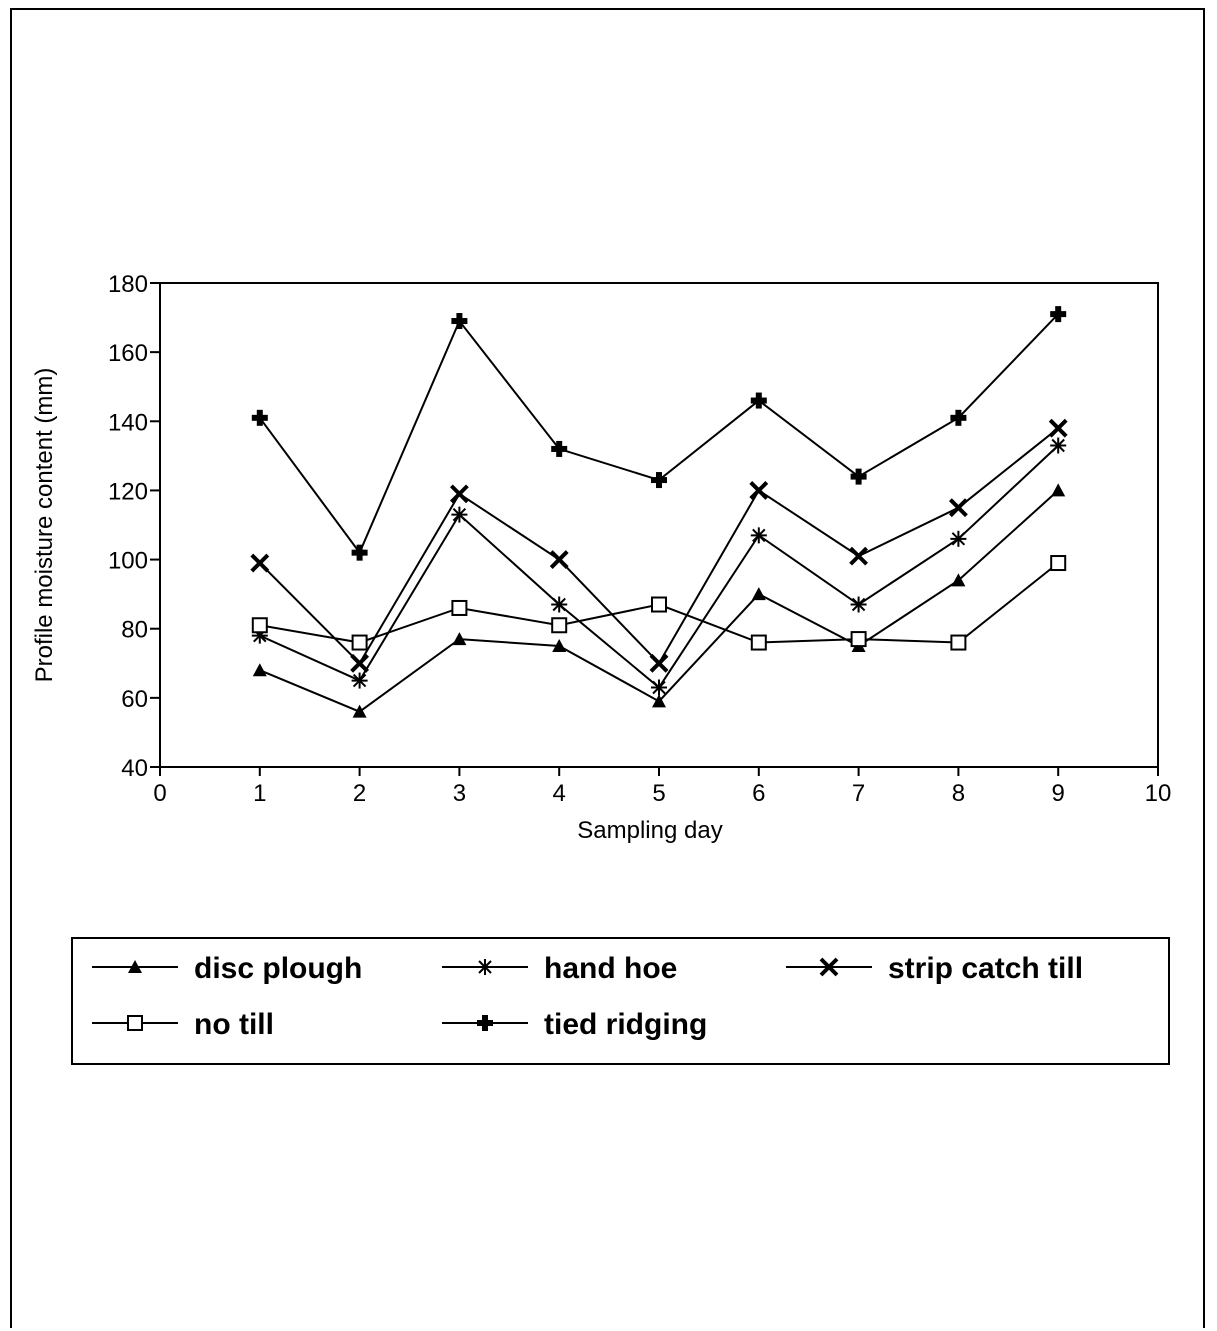  Describe the element at coordinates (134, 526) in the screenshot. I see `y-axis: 40 60 80 100 120 140 160 180` at that location.